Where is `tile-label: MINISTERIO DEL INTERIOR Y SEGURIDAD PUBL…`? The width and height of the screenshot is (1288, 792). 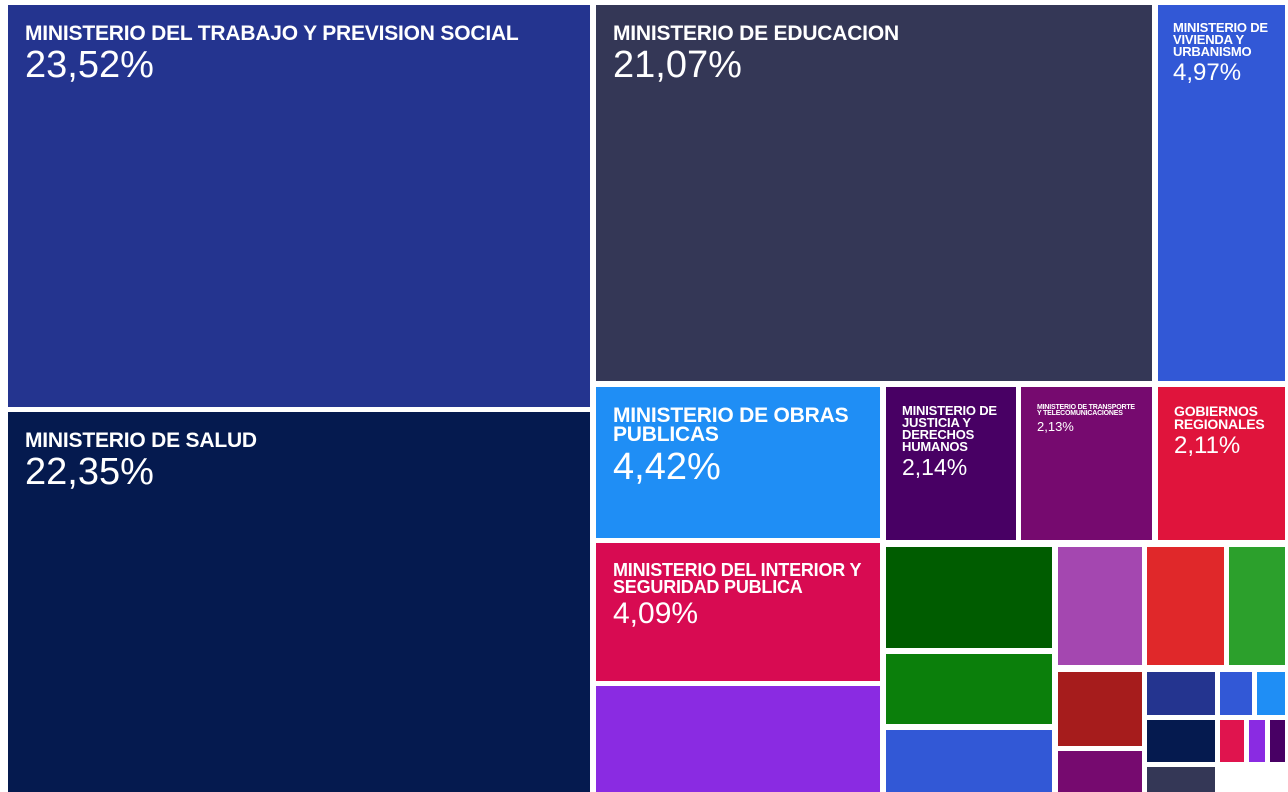
tile-label: MINISTERIO DEL INTERIOR Y SEGURIDAD PUBL… is located at coordinates (737, 578).